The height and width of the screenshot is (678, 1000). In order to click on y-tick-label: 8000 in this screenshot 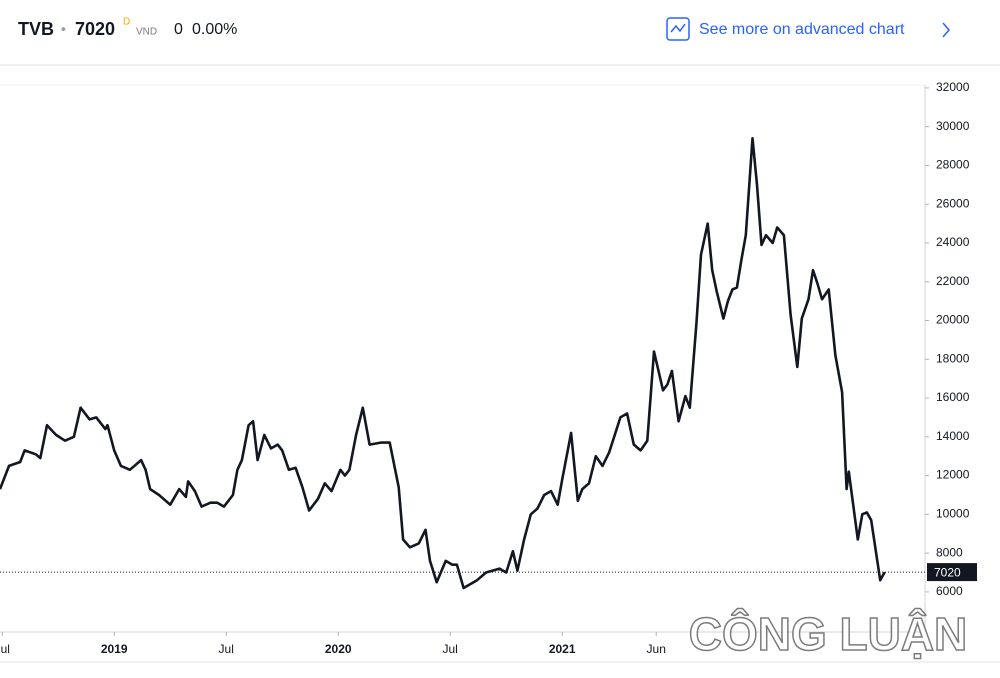, I will do `click(949, 552)`.